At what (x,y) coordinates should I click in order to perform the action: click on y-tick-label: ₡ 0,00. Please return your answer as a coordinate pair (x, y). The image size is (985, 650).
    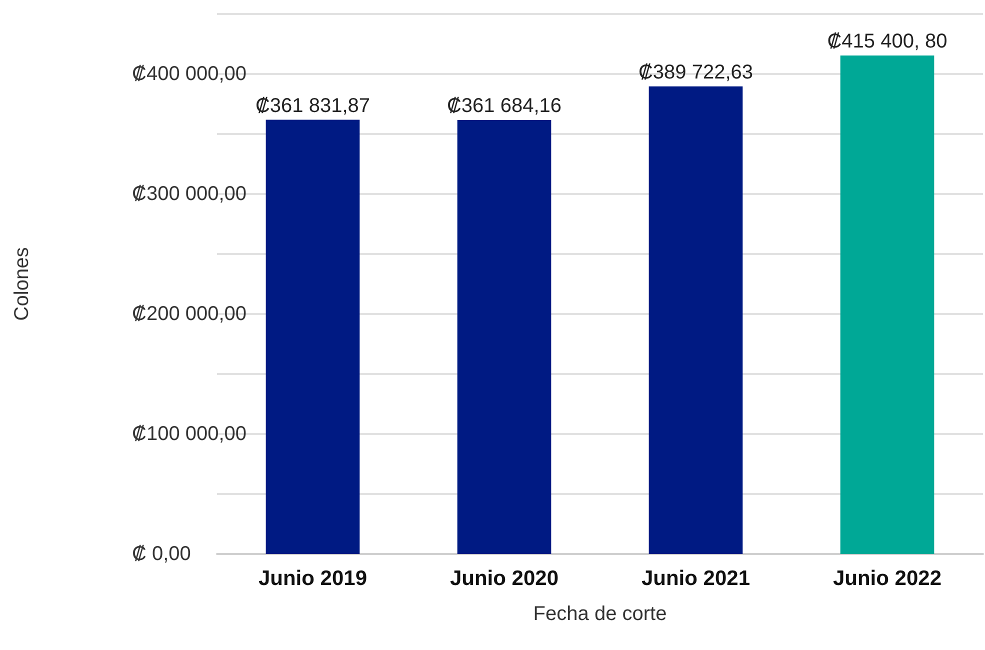
    Looking at the image, I should click on (161, 554).